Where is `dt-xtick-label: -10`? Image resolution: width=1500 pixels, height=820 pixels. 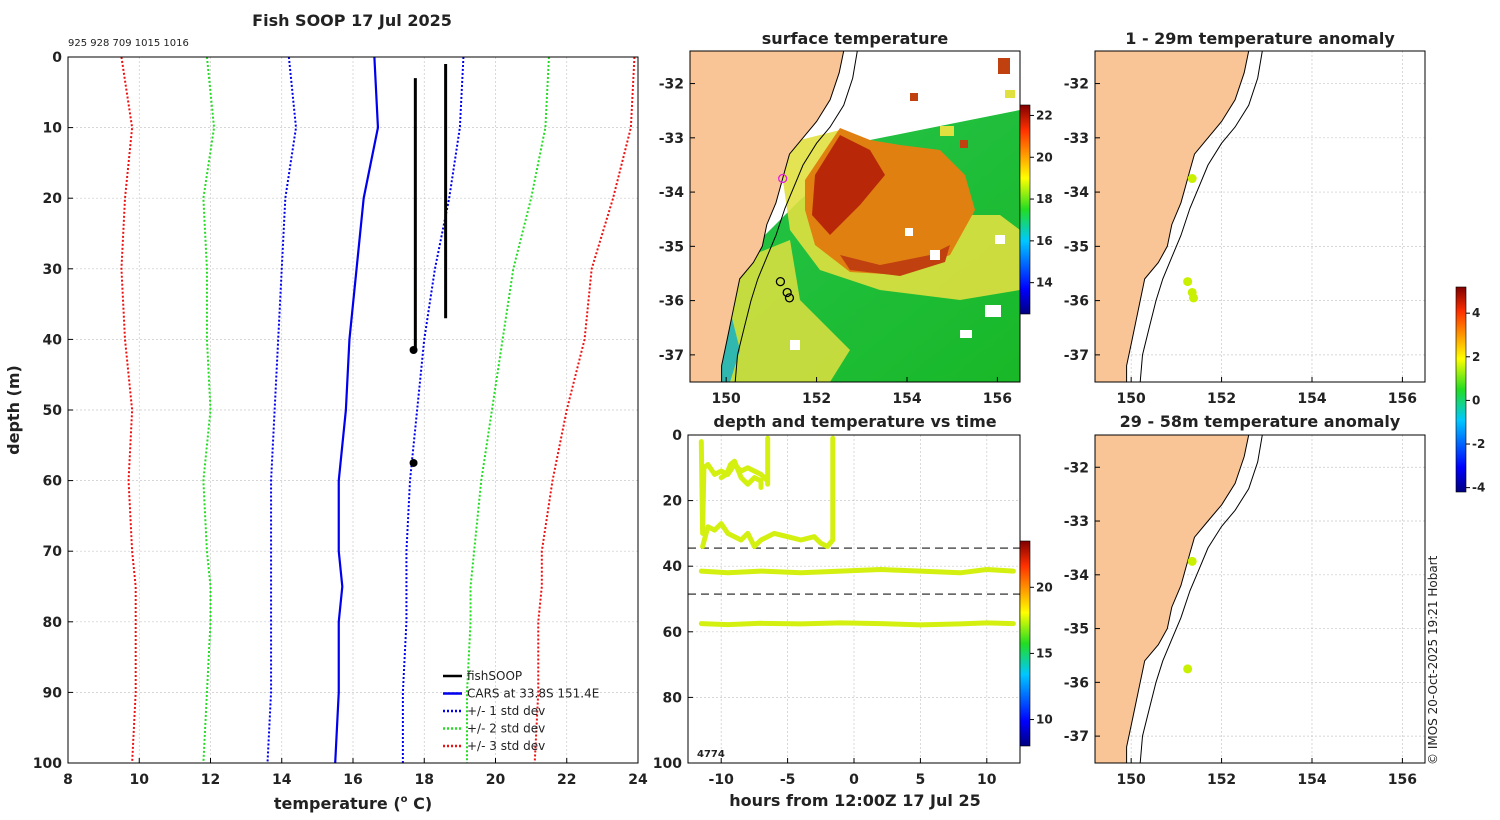
dt-xtick-label: -10 is located at coordinates (722, 780).